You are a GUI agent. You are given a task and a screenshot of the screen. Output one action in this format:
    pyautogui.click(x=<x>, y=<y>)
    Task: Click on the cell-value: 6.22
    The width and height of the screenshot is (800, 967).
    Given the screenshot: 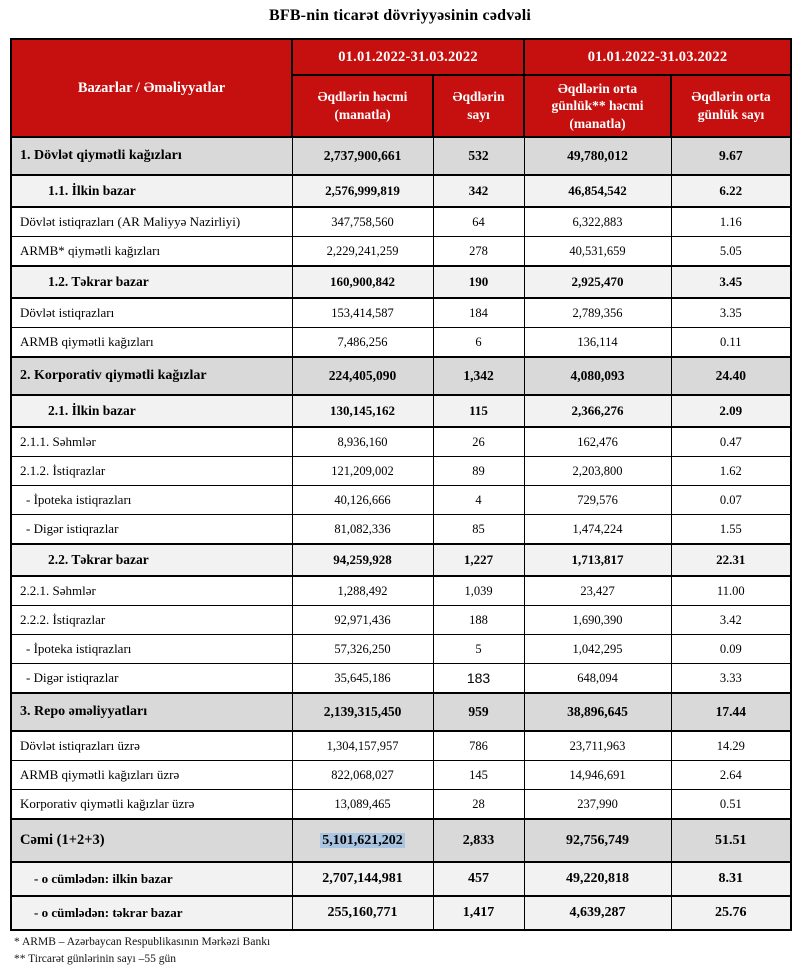 What is the action you would take?
    pyautogui.click(x=731, y=191)
    